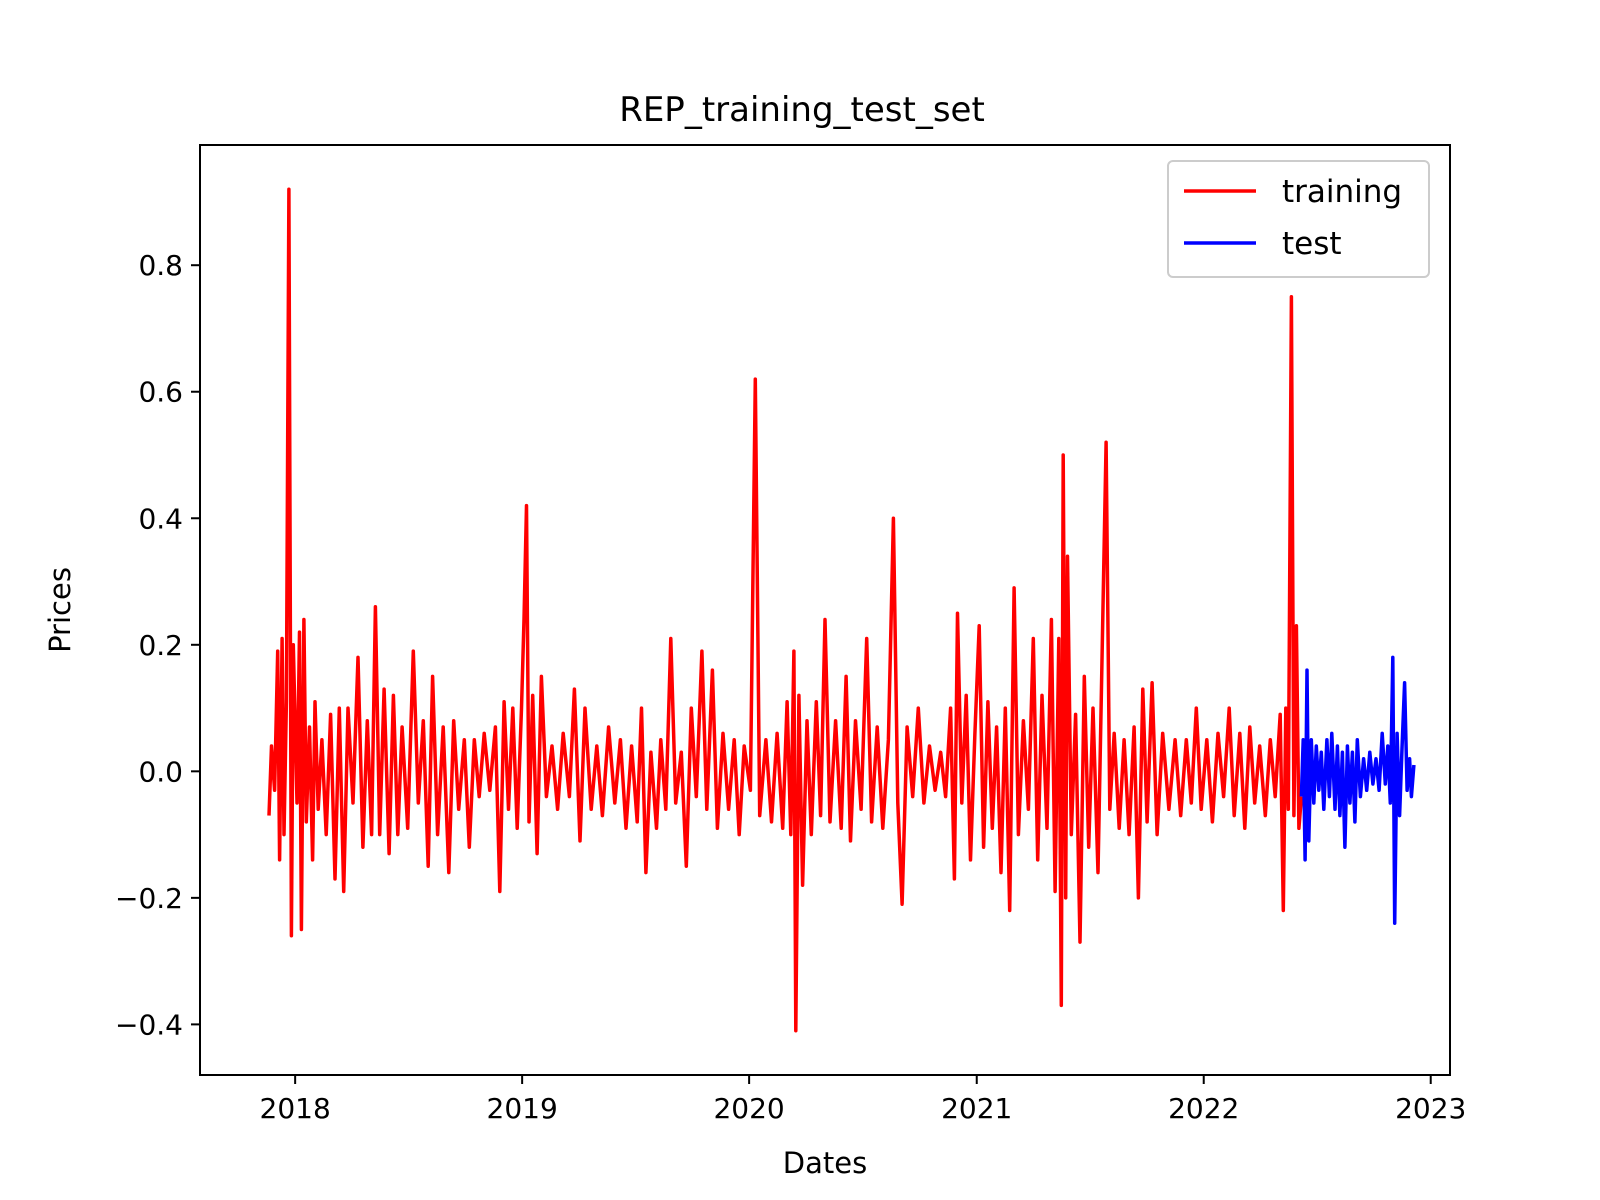  I want to click on x-tick-label: 2020, so click(748, 1108).